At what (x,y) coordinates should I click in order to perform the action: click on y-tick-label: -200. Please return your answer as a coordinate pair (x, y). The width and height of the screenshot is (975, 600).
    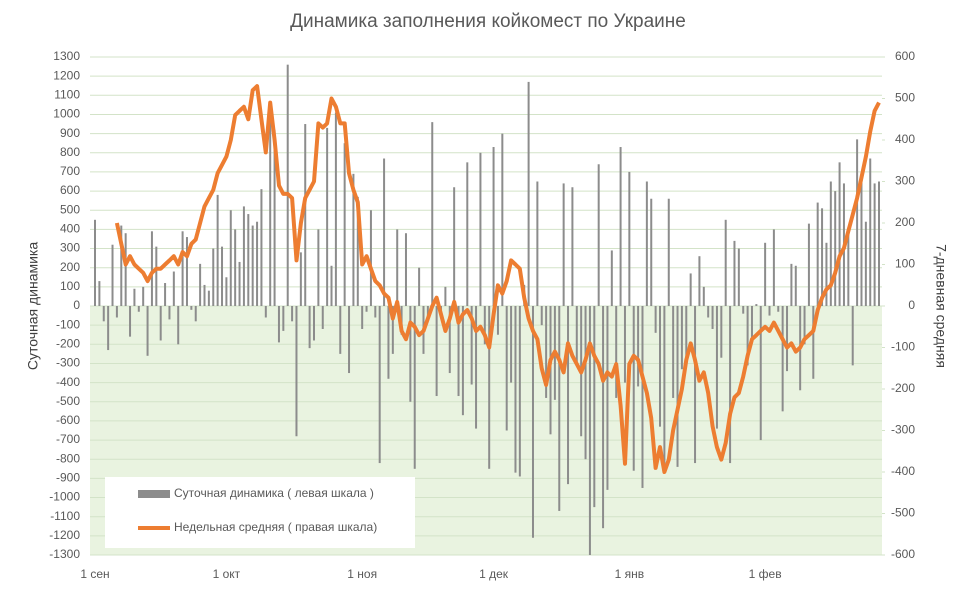
    Looking at the image, I should click on (68, 343).